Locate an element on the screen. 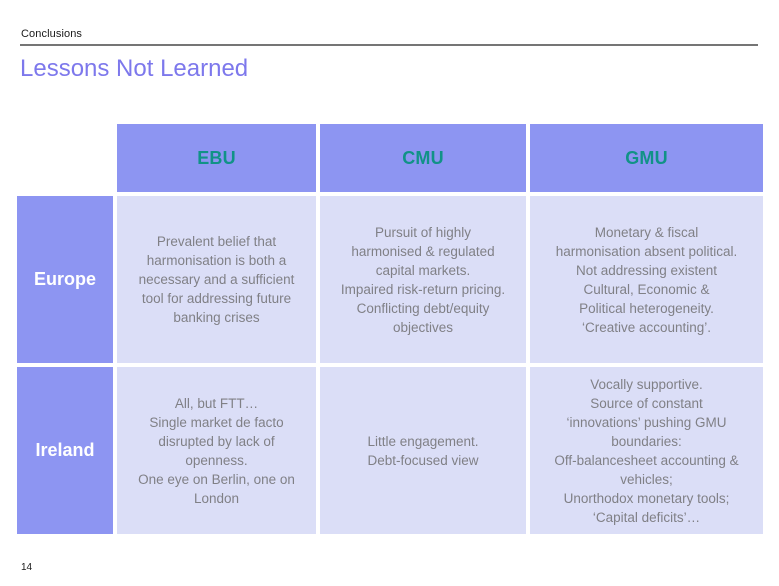 This screenshot has height=586, width=779. page-number: 14 is located at coordinates (27, 567).